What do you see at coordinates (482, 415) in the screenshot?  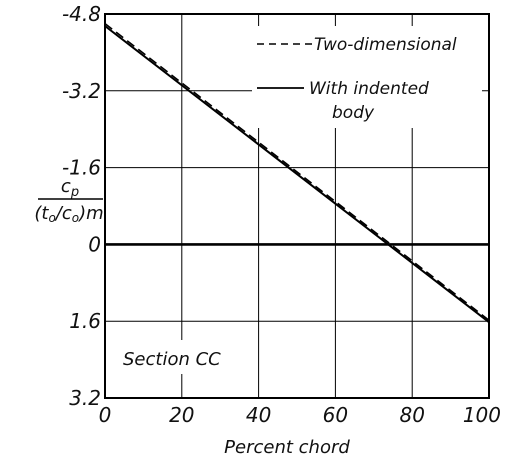 I see `x-tick-label: 100` at bounding box center [482, 415].